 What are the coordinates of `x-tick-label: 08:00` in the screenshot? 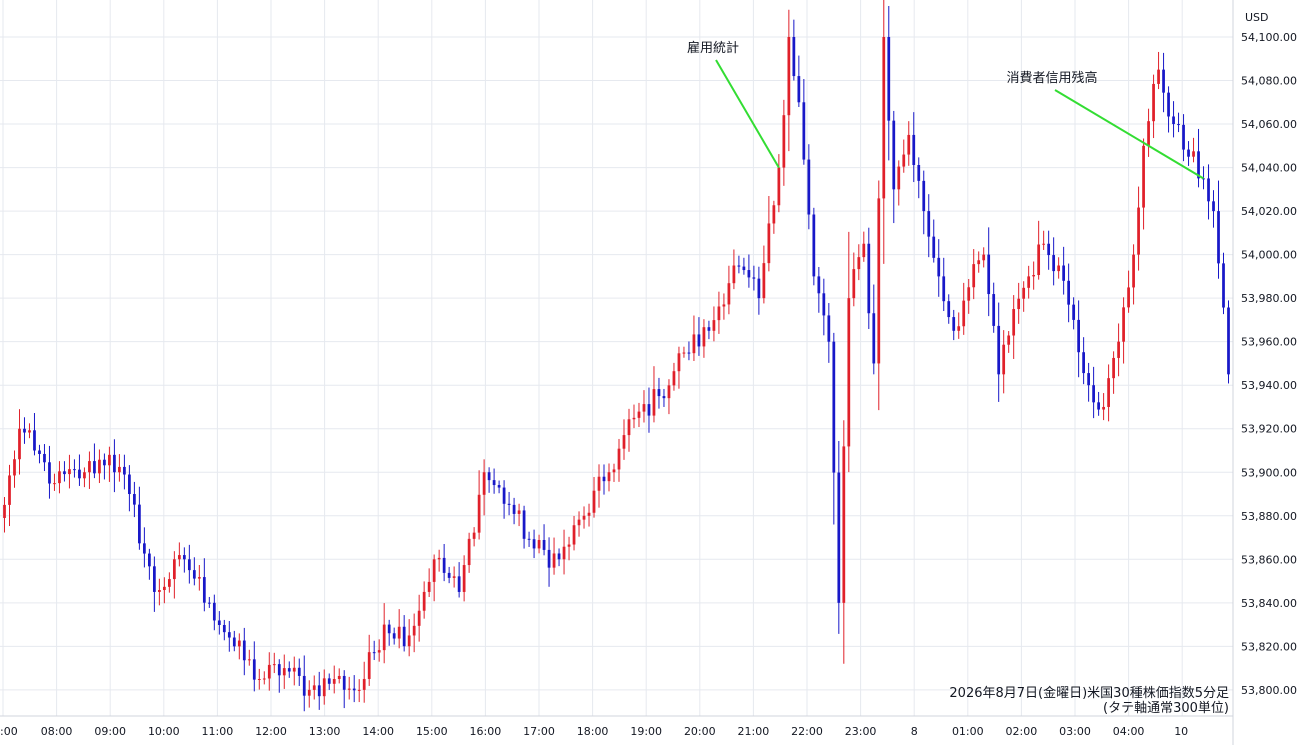 It's located at (57, 731).